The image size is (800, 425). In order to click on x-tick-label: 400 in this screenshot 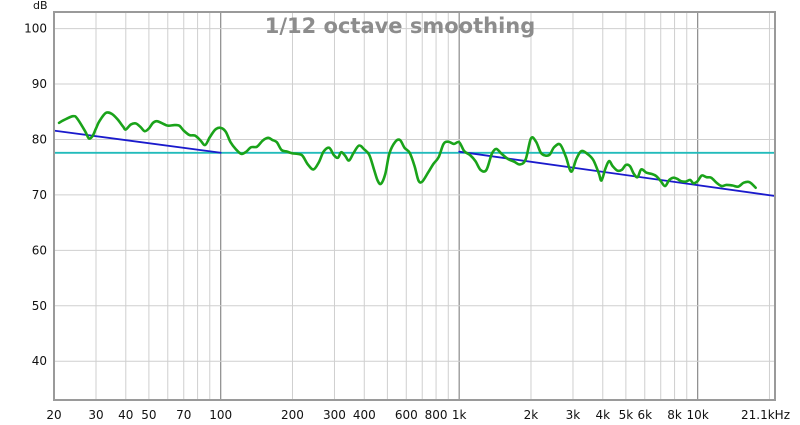, I will do `click(364, 415)`.